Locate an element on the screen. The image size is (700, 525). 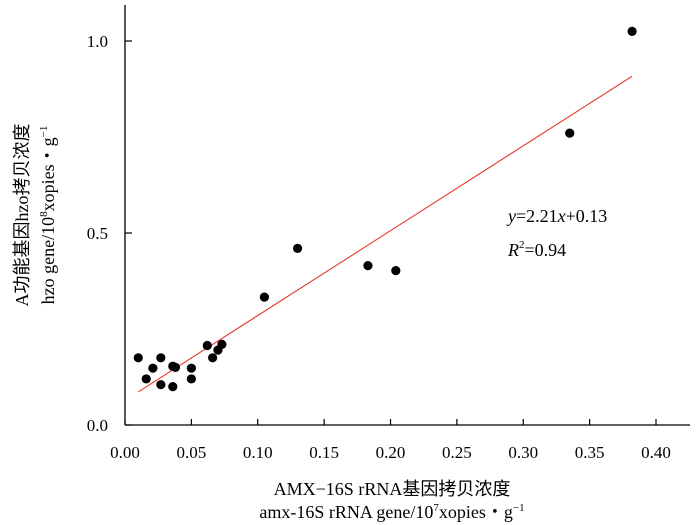
eq-y: y is located at coordinates (511, 216).